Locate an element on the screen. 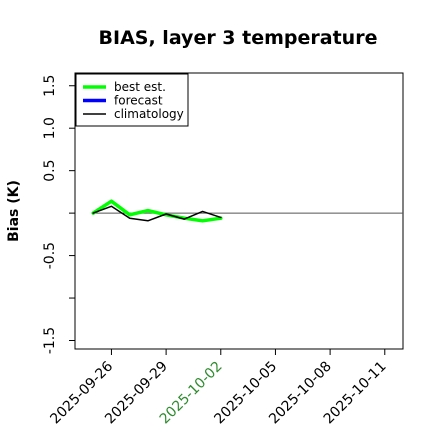 The width and height of the screenshot is (440, 440). y-axis-label: Bias (K) is located at coordinates (14, 211).